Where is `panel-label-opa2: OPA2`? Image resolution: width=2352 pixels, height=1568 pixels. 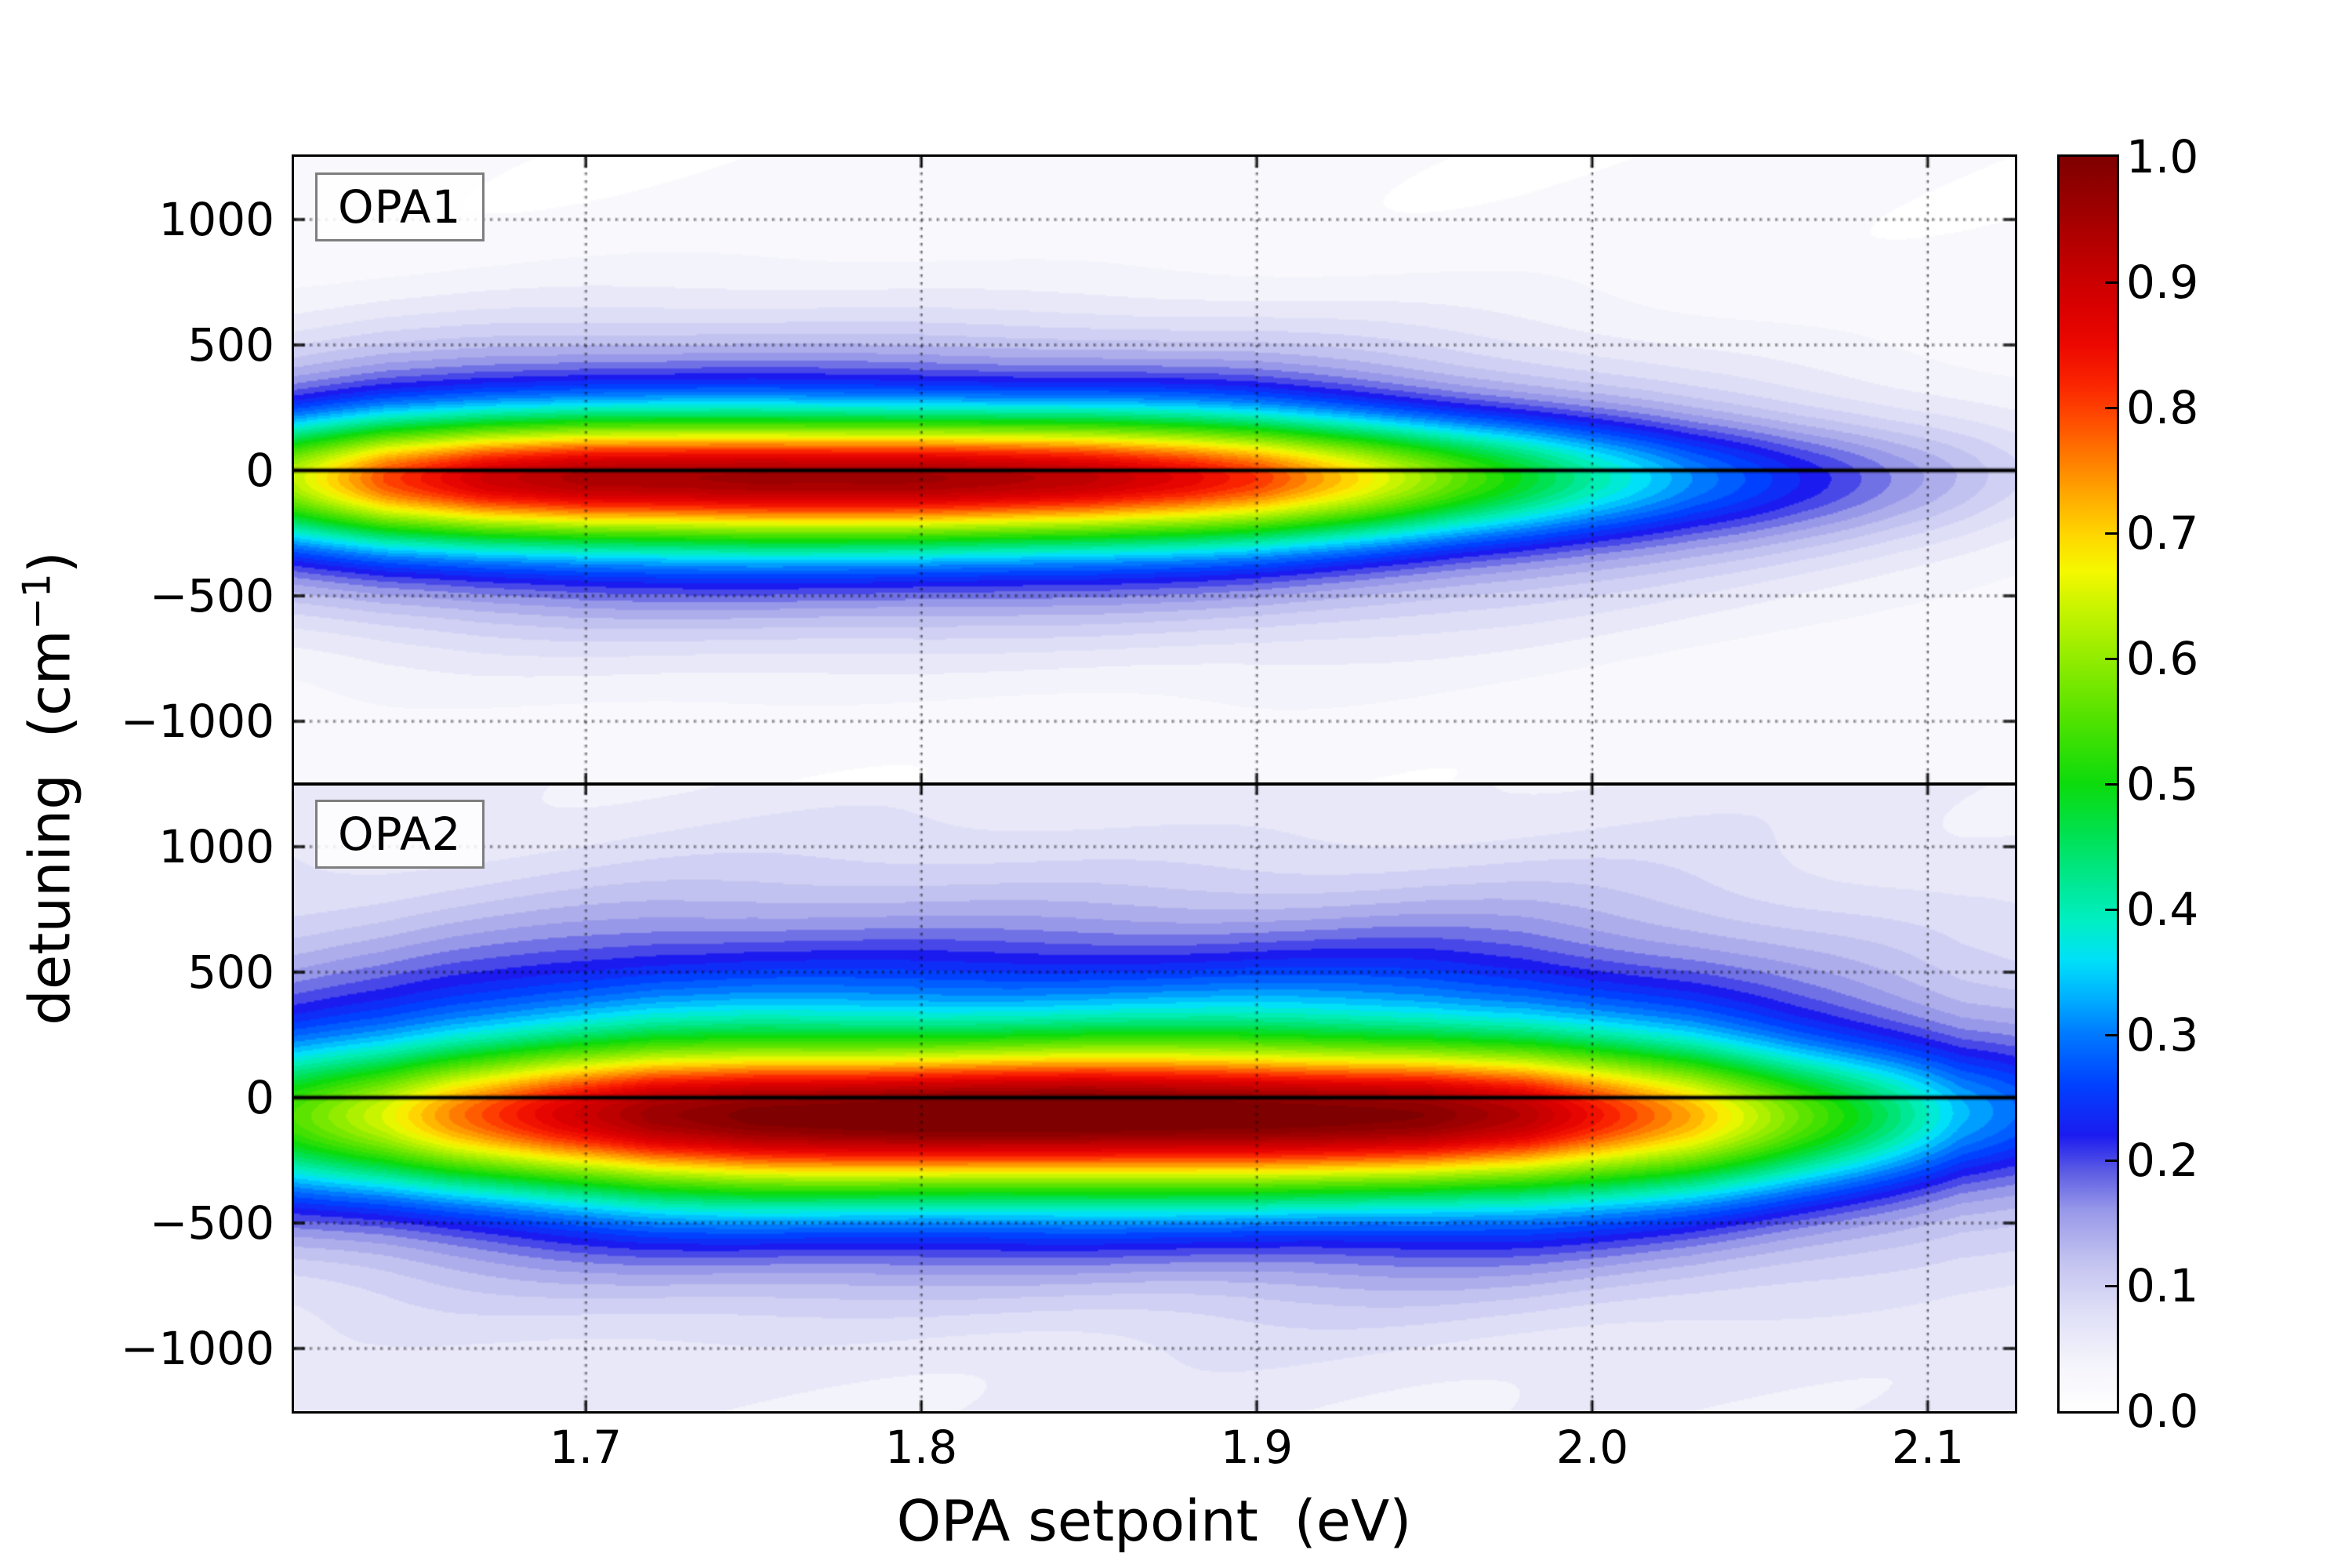 panel-label-opa2: OPA2 is located at coordinates (400, 834).